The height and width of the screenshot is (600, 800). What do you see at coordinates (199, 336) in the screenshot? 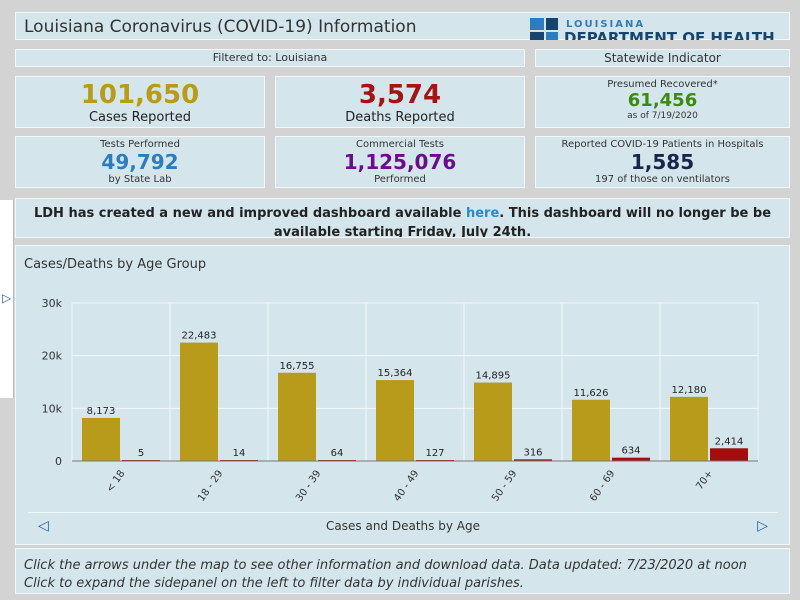
I see `cases-data-label: 22,483` at bounding box center [199, 336].